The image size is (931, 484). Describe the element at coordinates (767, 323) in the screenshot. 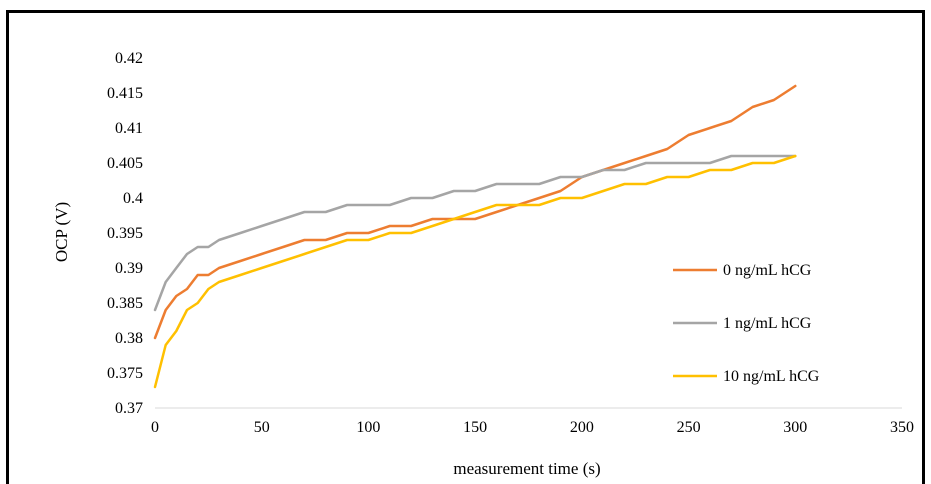

I see `legend-label: 1 ng/mL hCG` at that location.